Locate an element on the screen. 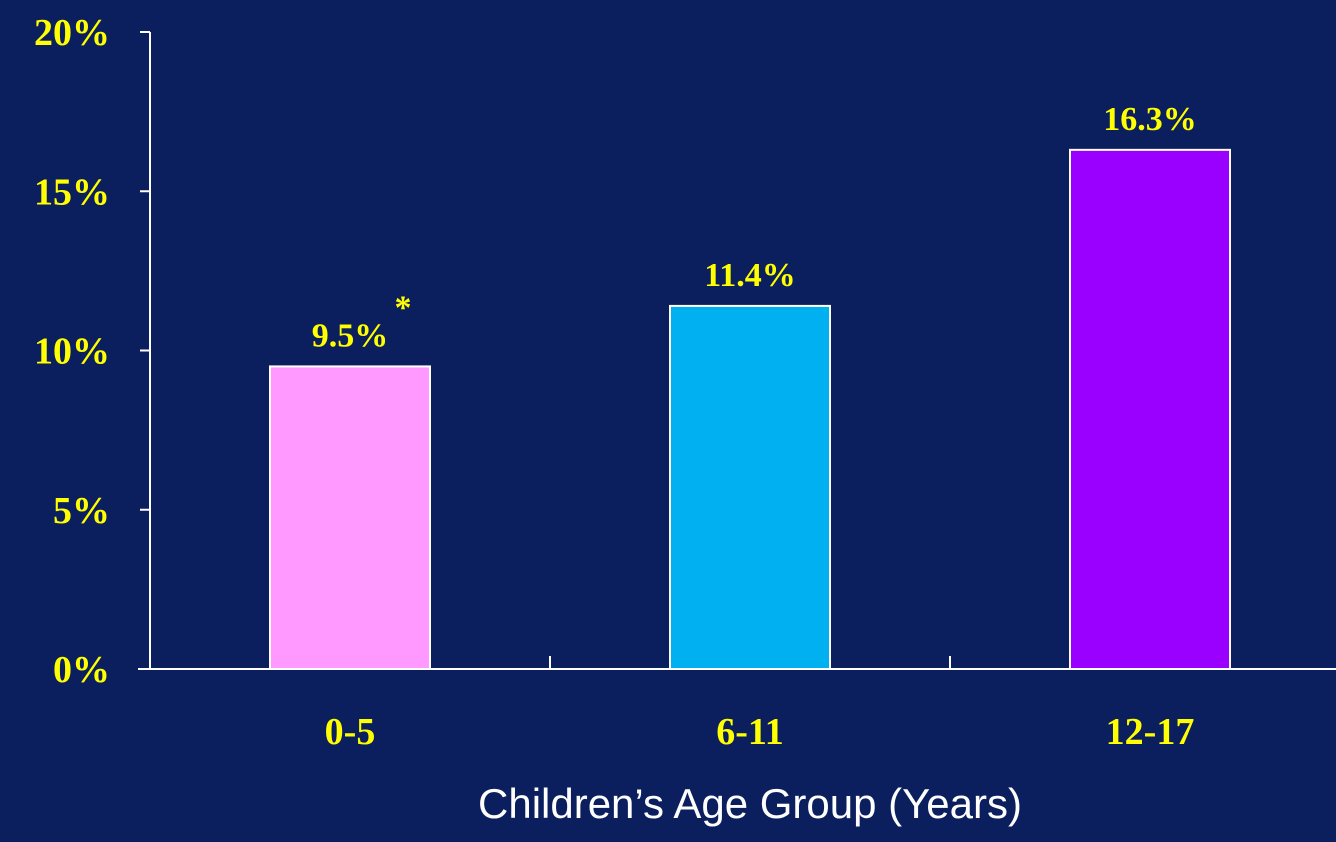 This screenshot has height=842, width=1336. y-tick-label: 15% is located at coordinates (72, 192).